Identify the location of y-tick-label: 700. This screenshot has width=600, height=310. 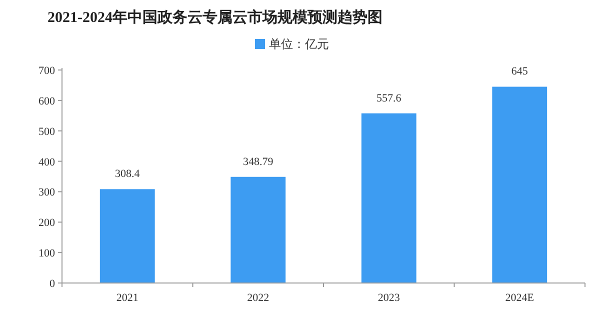
(47, 71).